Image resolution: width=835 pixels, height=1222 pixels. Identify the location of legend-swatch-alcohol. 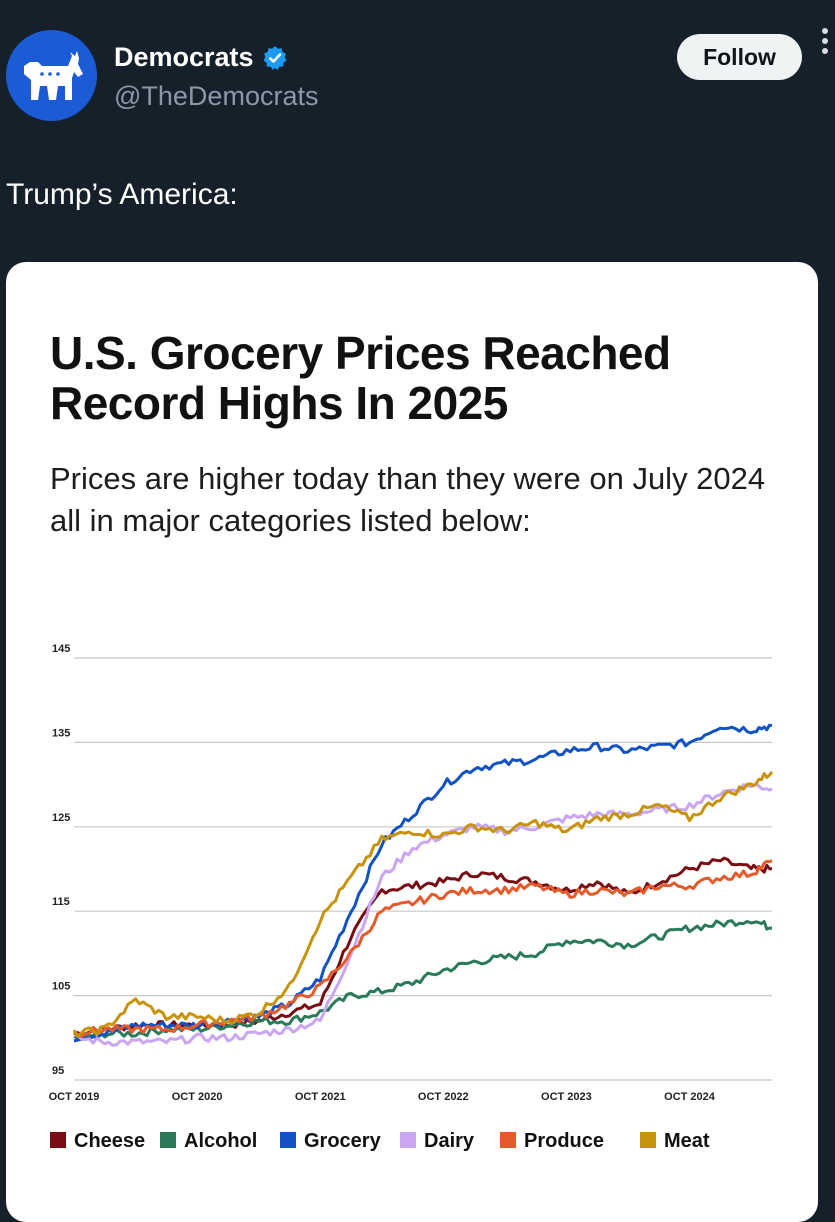
(168, 1140).